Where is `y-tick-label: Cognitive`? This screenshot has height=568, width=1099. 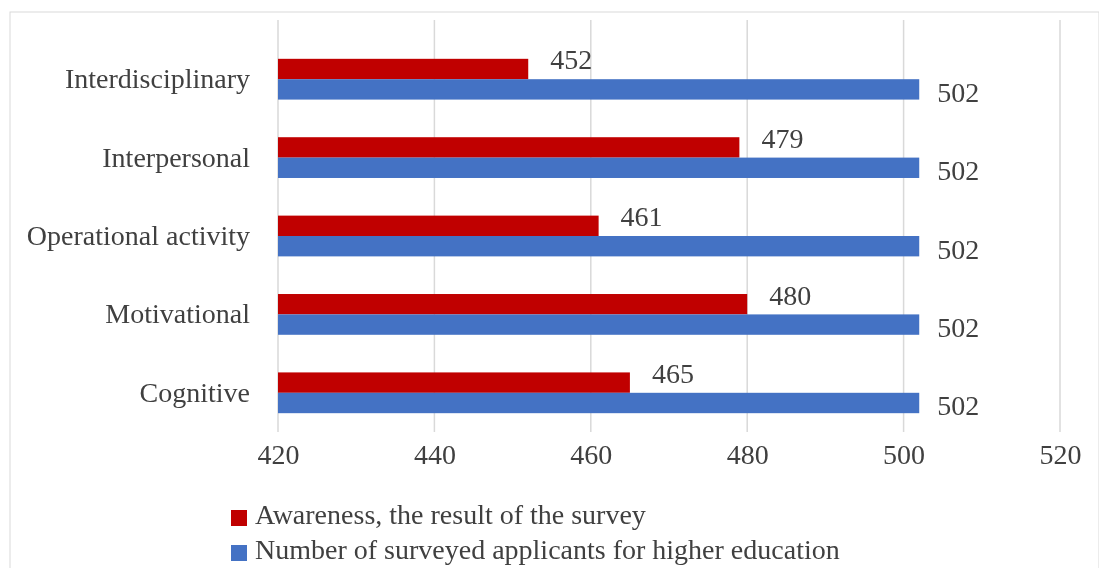 y-tick-label: Cognitive is located at coordinates (194, 392).